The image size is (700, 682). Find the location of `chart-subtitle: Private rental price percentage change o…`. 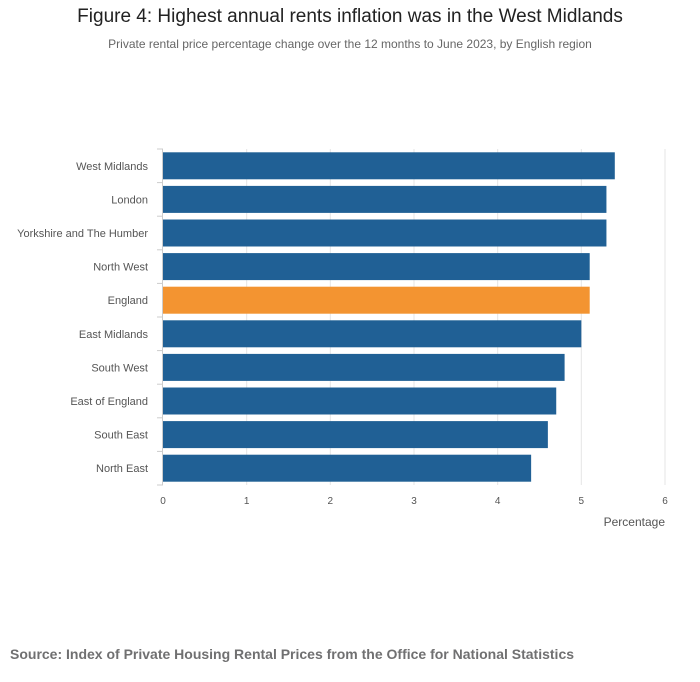

chart-subtitle: Private rental price percentage change o… is located at coordinates (350, 44).